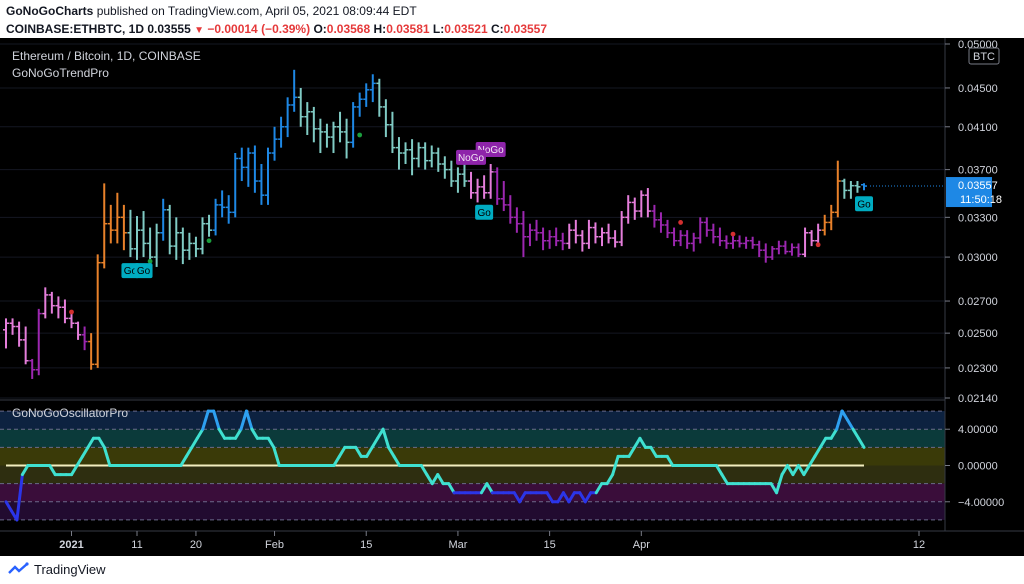 This screenshot has width=1024, height=584. What do you see at coordinates (978, 128) in the screenshot?
I see `price-tick-label: 0.04100` at bounding box center [978, 128].